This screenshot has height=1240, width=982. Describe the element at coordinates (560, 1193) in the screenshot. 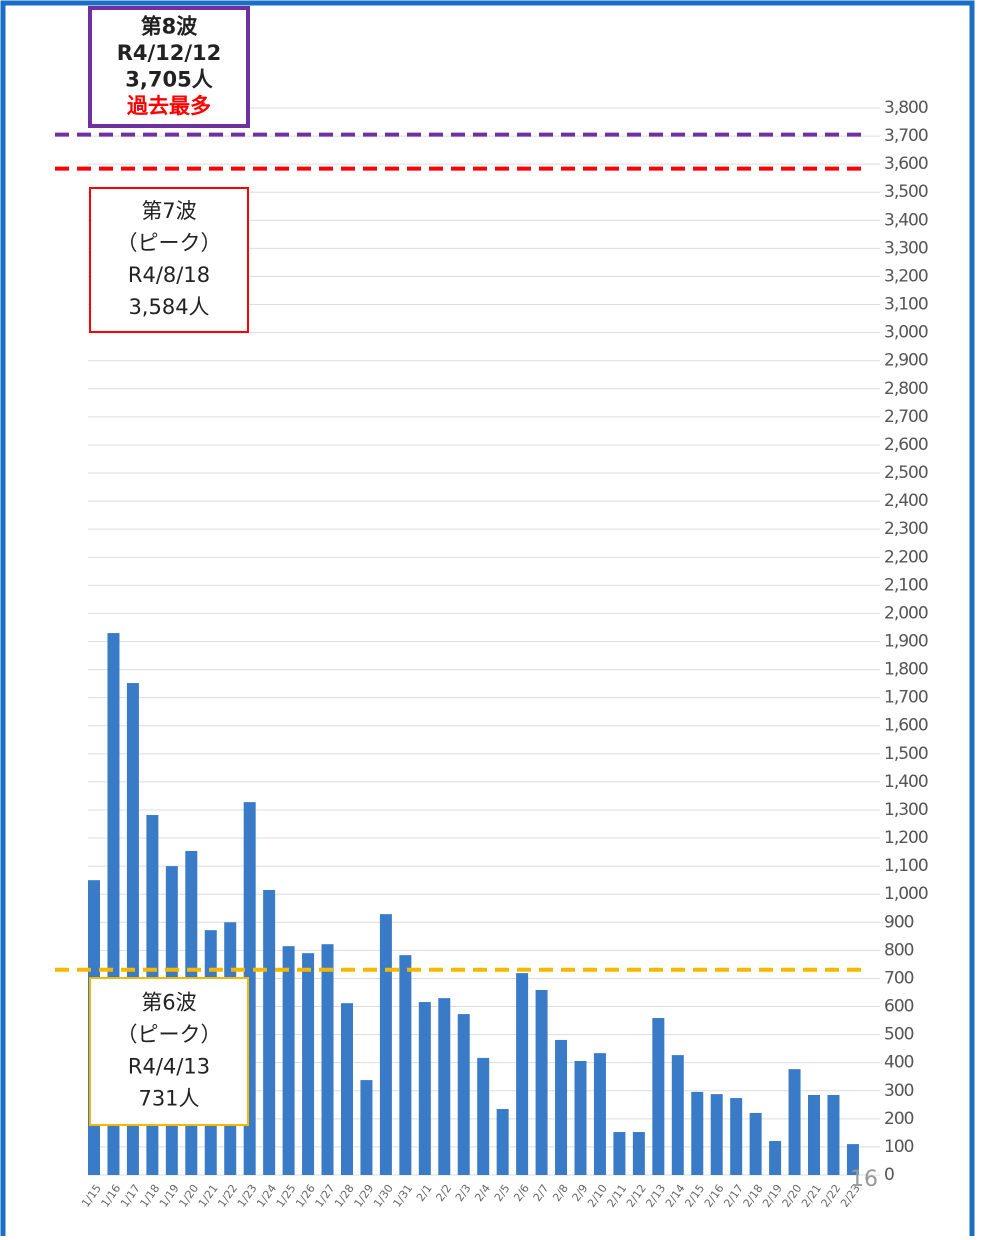

I see `x-tick-label: 2/8` at that location.